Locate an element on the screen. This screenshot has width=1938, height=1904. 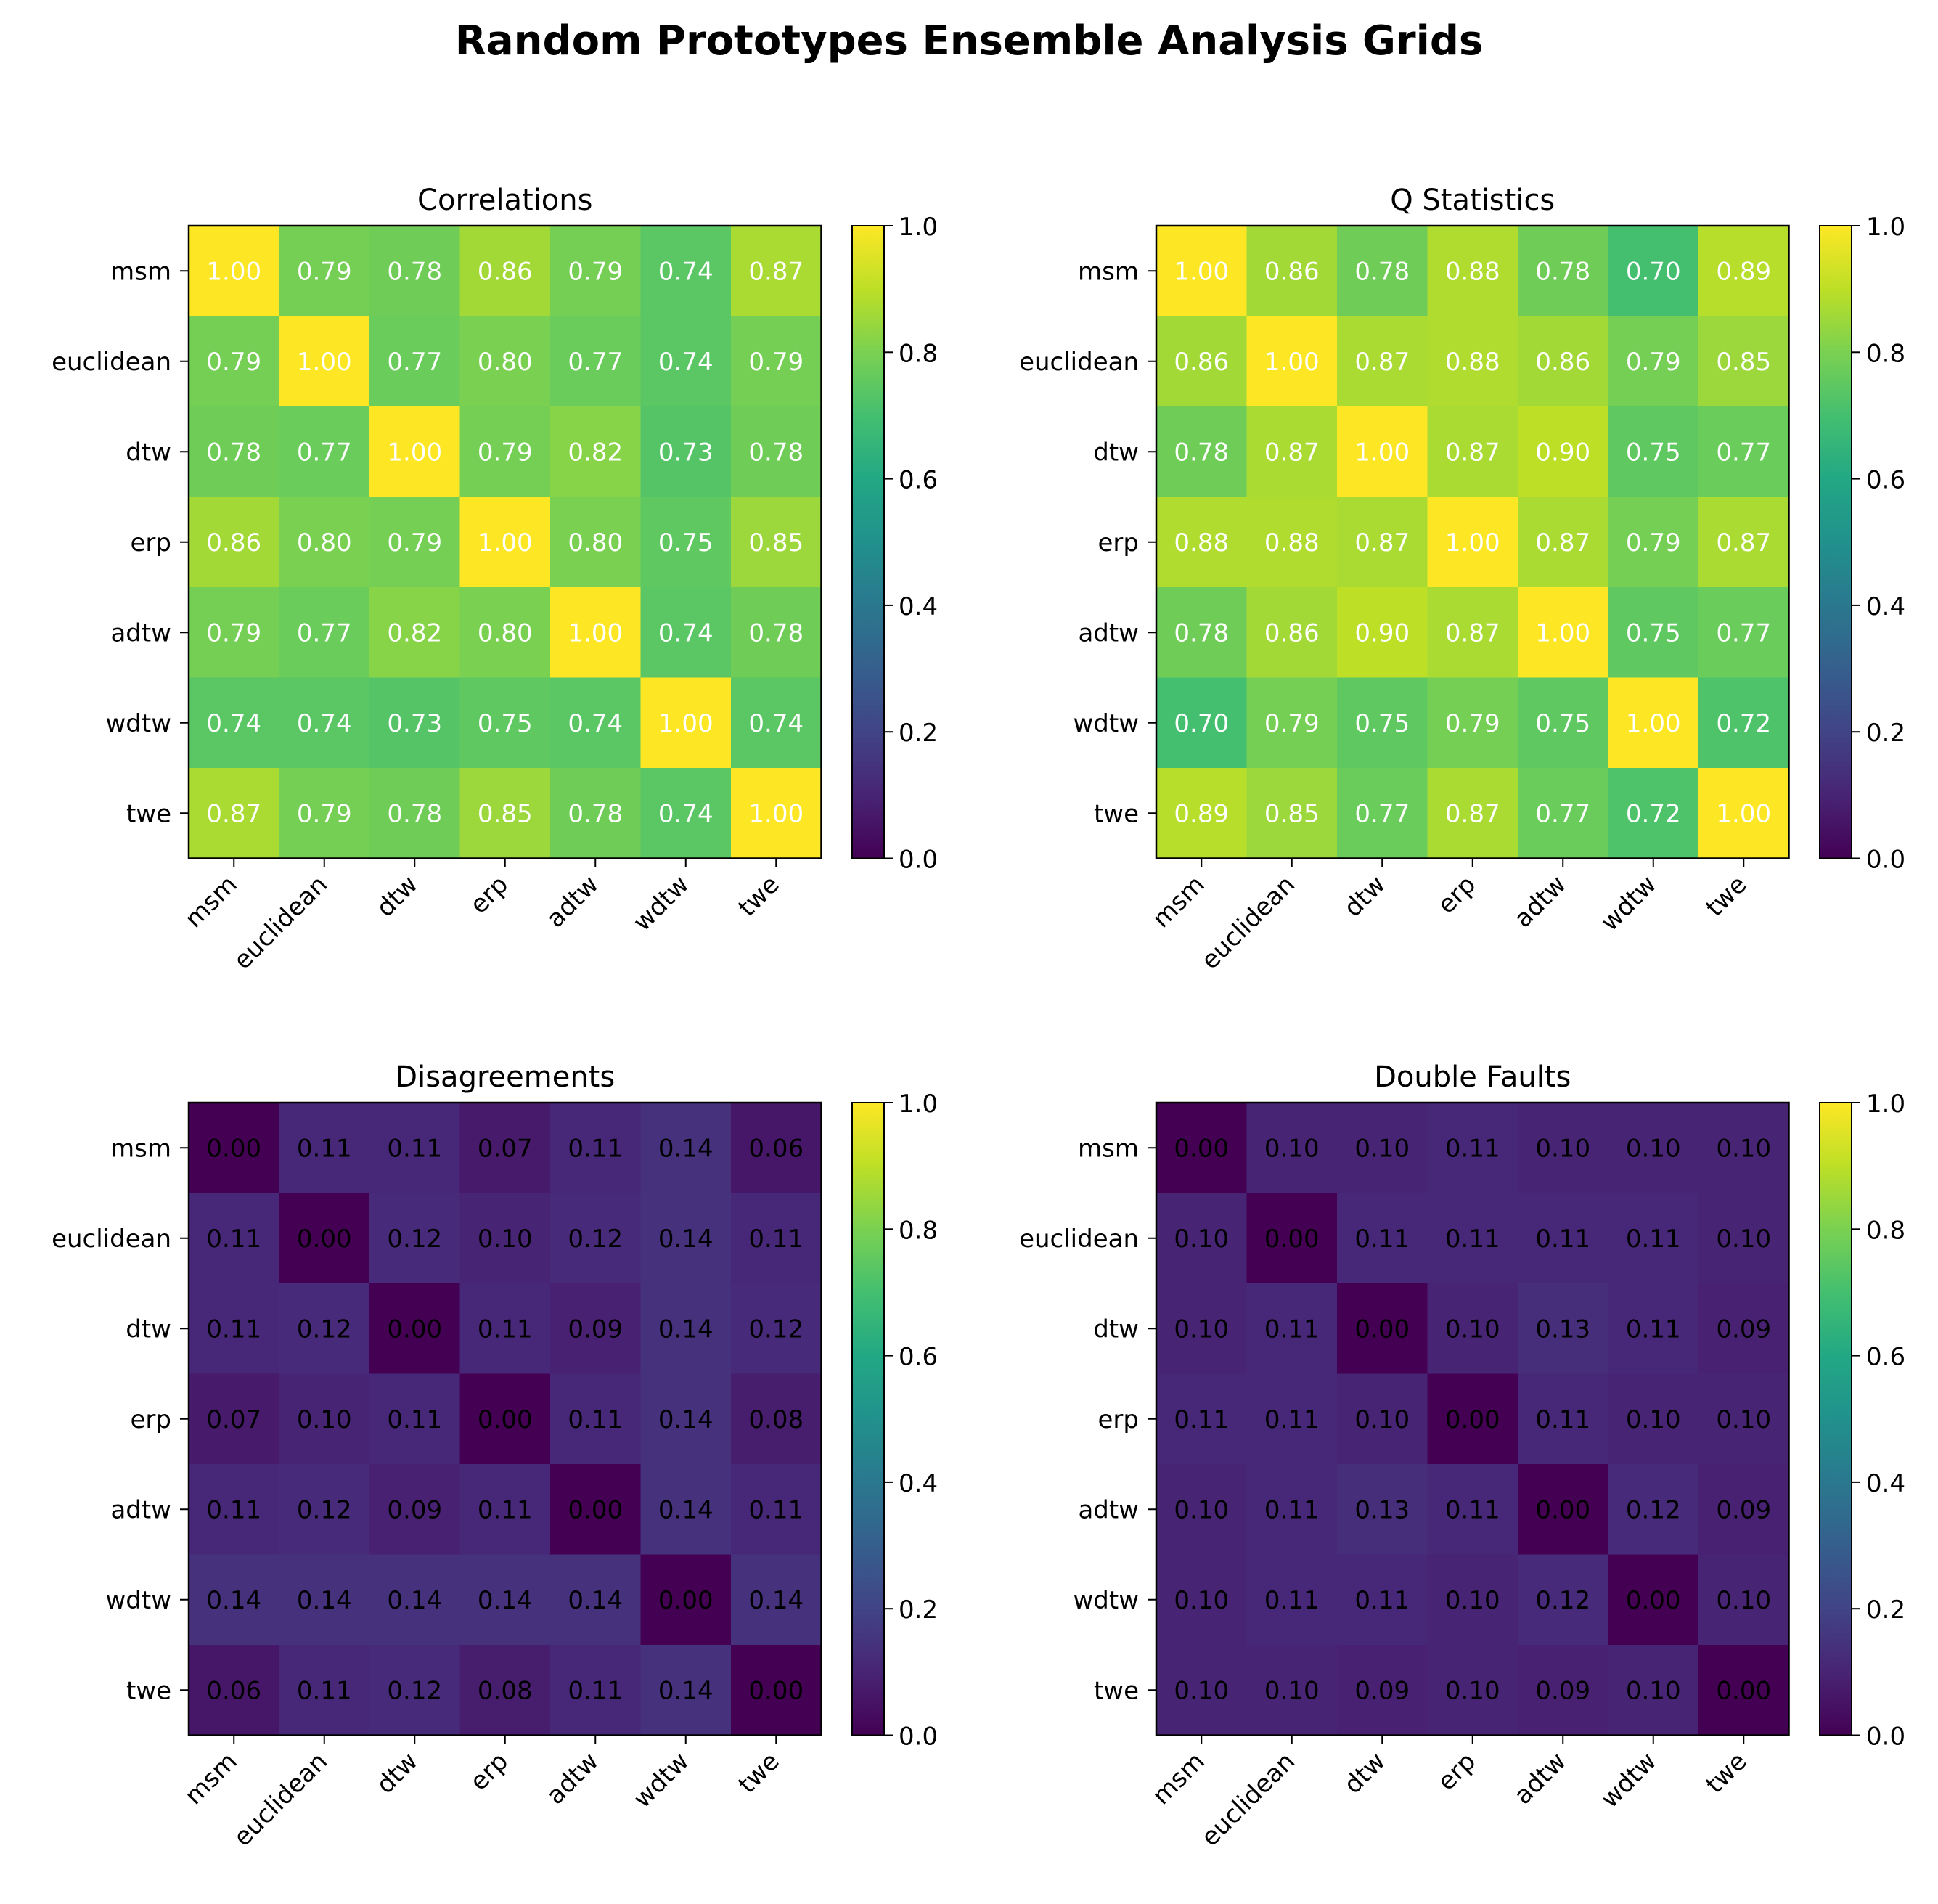
colorbar-tick-label: 0.6 is located at coordinates (1886, 481).